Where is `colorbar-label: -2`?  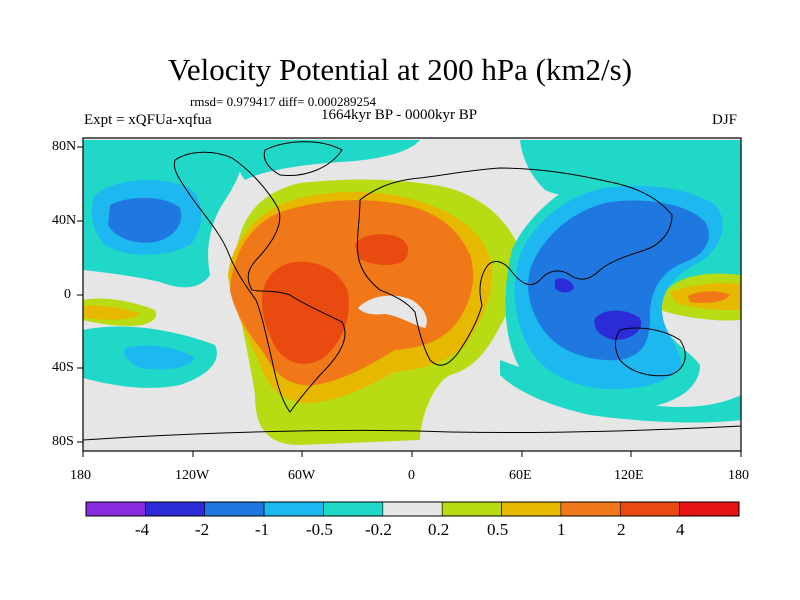 colorbar-label: -2 is located at coordinates (202, 529).